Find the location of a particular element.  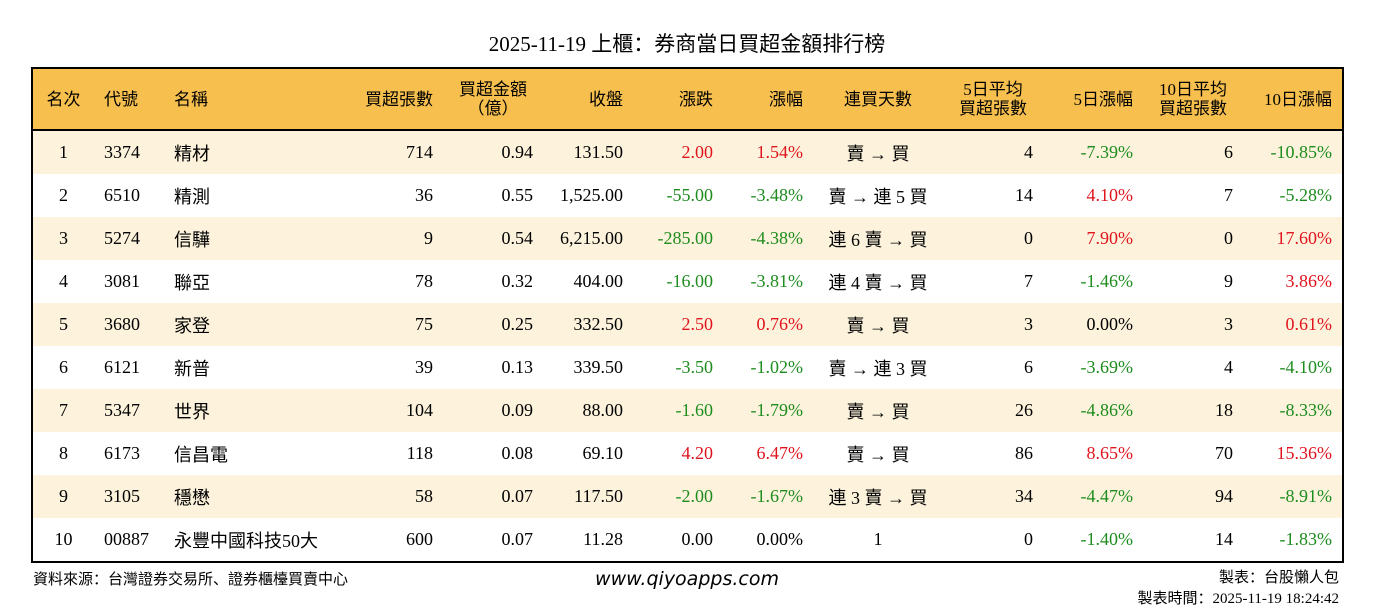

table-cell: 0.61% is located at coordinates (1293, 324).